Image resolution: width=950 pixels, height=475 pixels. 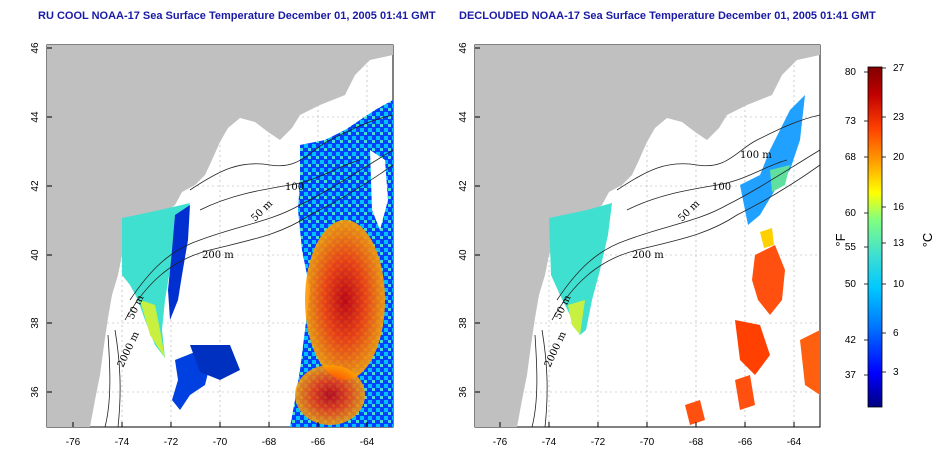 What do you see at coordinates (927, 240) in the screenshot?
I see `celsius-unit: °C` at bounding box center [927, 240].